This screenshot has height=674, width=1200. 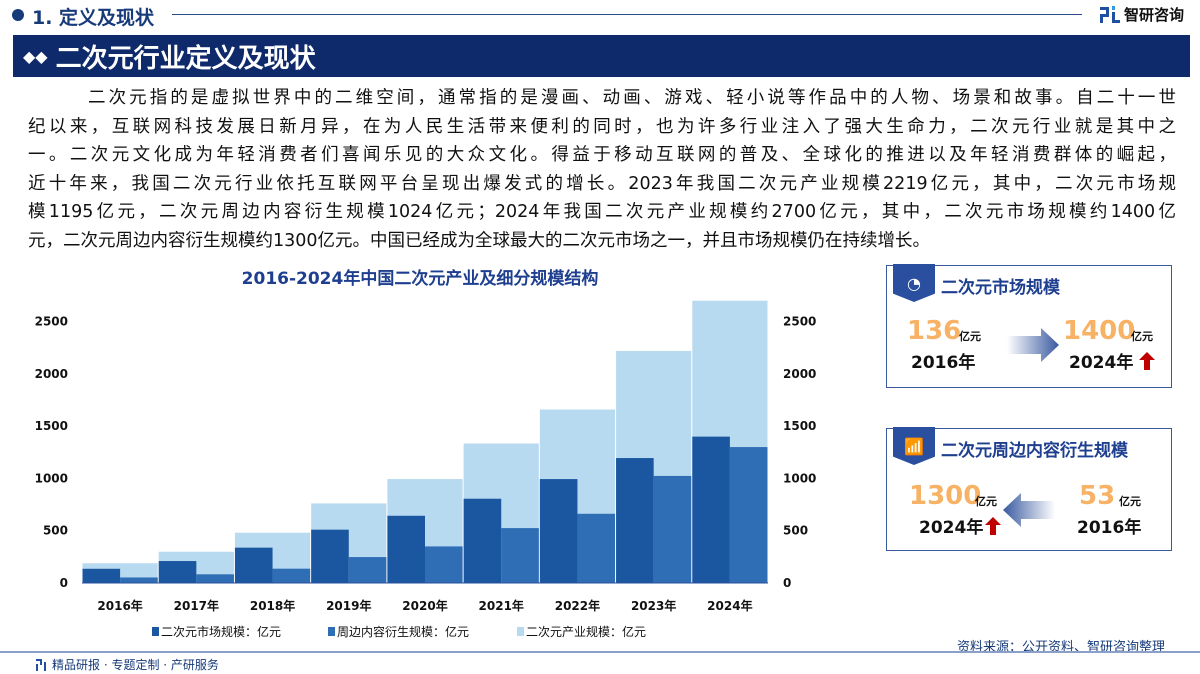 I want to click on arrow-right-icon, so click(x=1033, y=345).